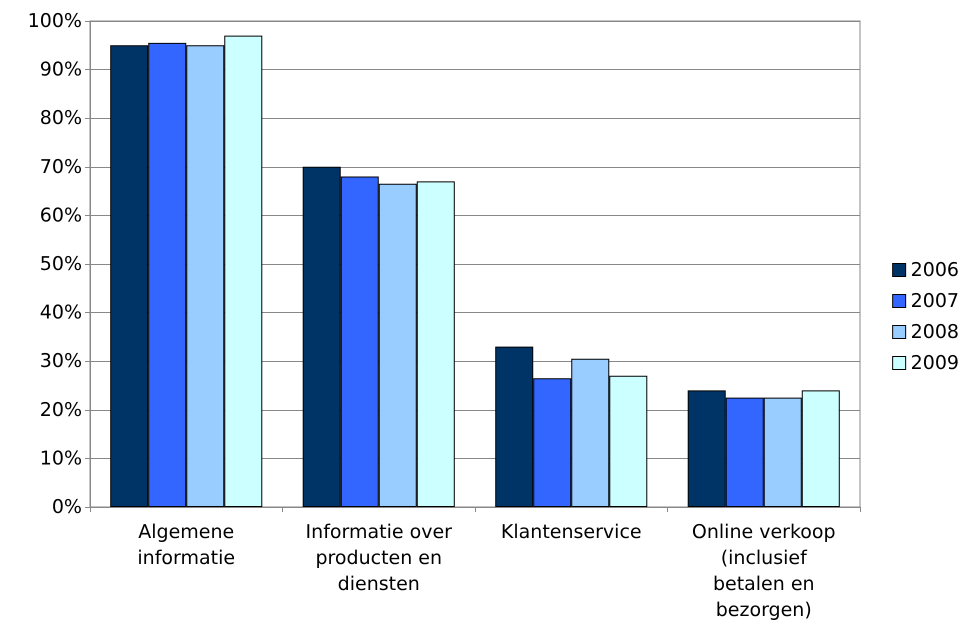 The width and height of the screenshot is (969, 633). I want to click on y-tick-label: 60%, so click(61, 215).